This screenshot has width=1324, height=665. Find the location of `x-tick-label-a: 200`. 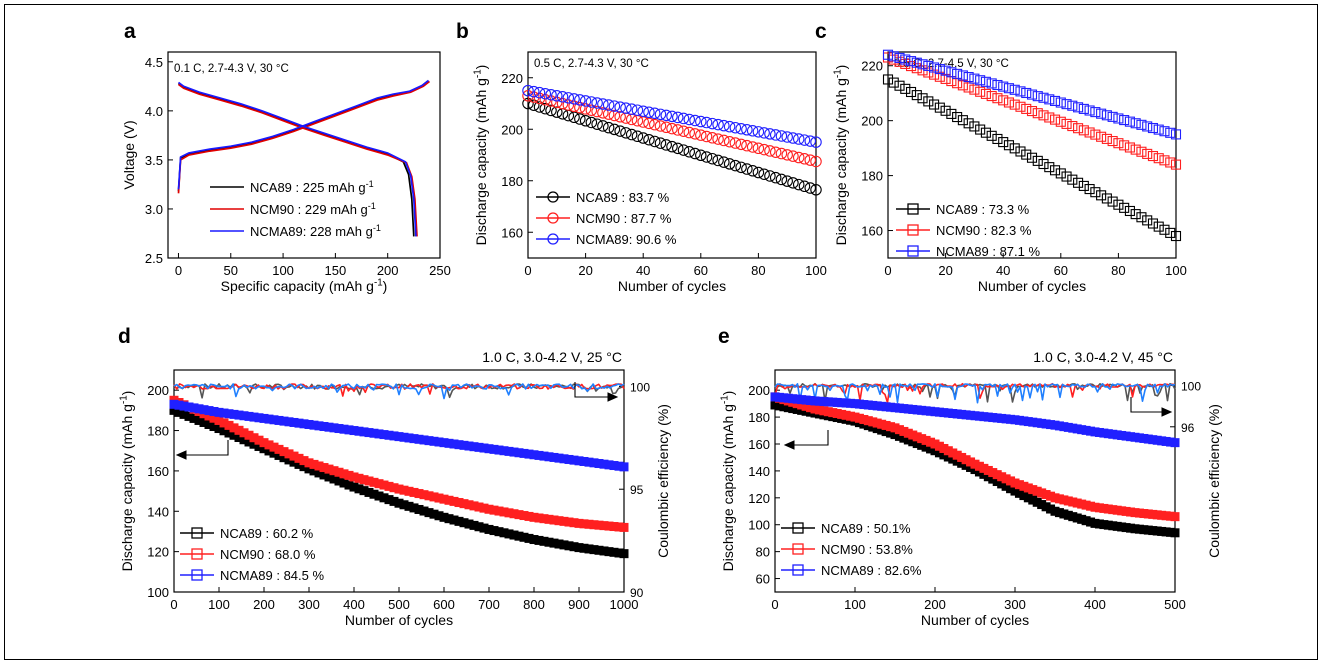

x-tick-label-a: 200 is located at coordinates (388, 270).